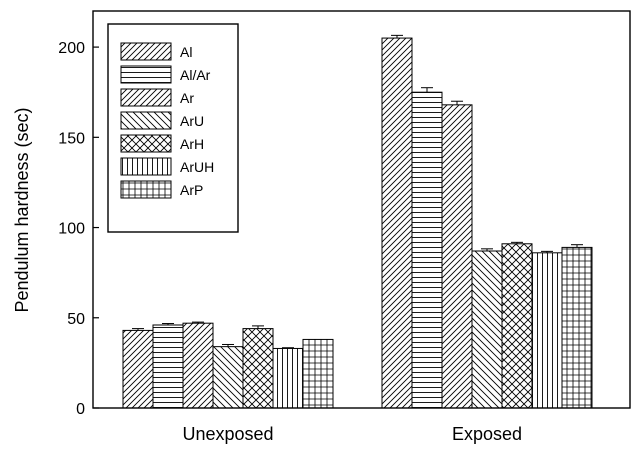 Image resolution: width=640 pixels, height=451 pixels. Describe the element at coordinates (197, 167) in the screenshot. I see `legend-label-aruh: ArUH` at that location.